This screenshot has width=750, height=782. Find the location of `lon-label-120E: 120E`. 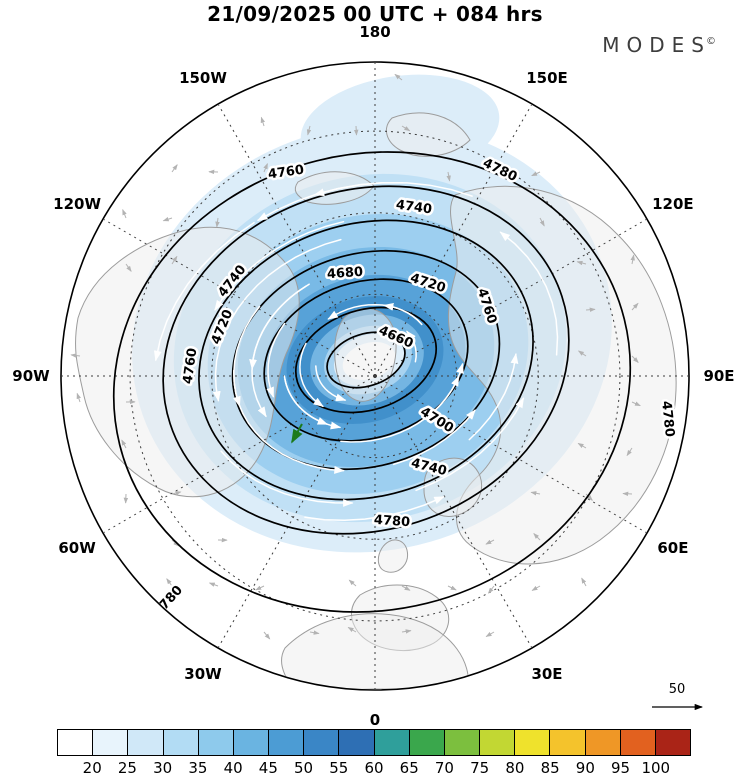

lon-label-120E: 120E is located at coordinates (673, 204).